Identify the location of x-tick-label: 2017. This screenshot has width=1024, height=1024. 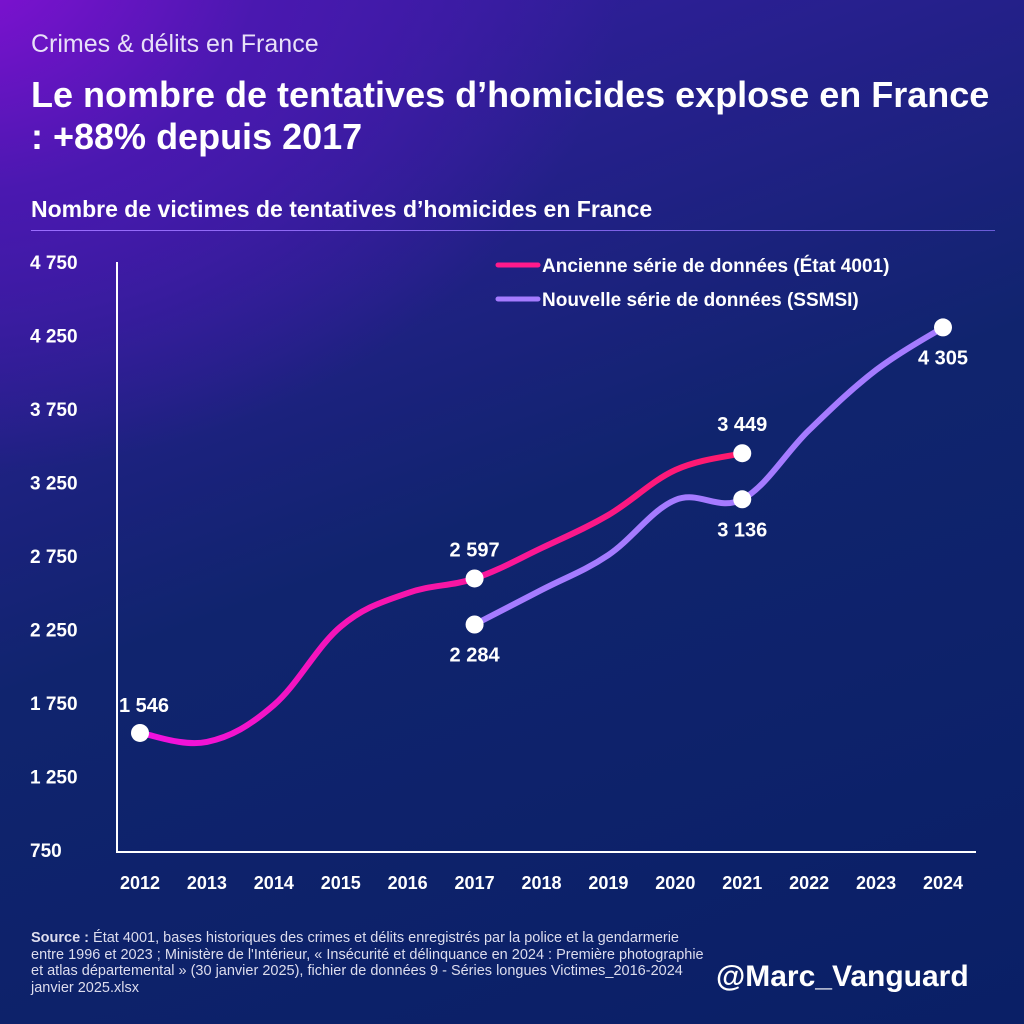
(475, 883).